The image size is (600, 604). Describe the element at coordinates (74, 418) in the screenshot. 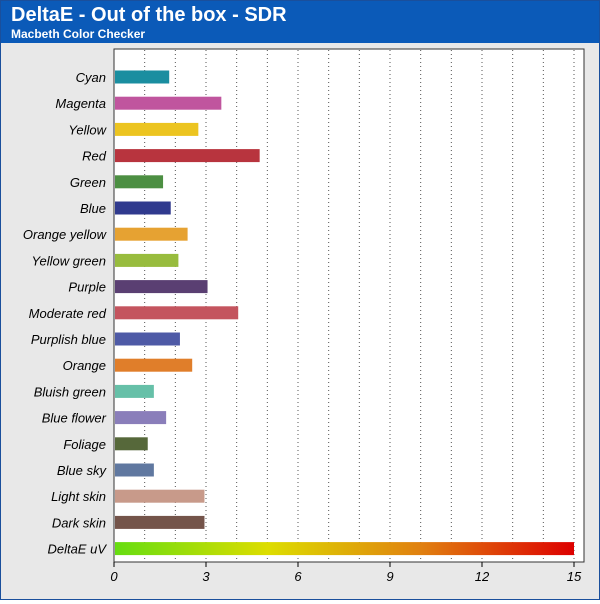

I see `category-label: Blue flower` at that location.